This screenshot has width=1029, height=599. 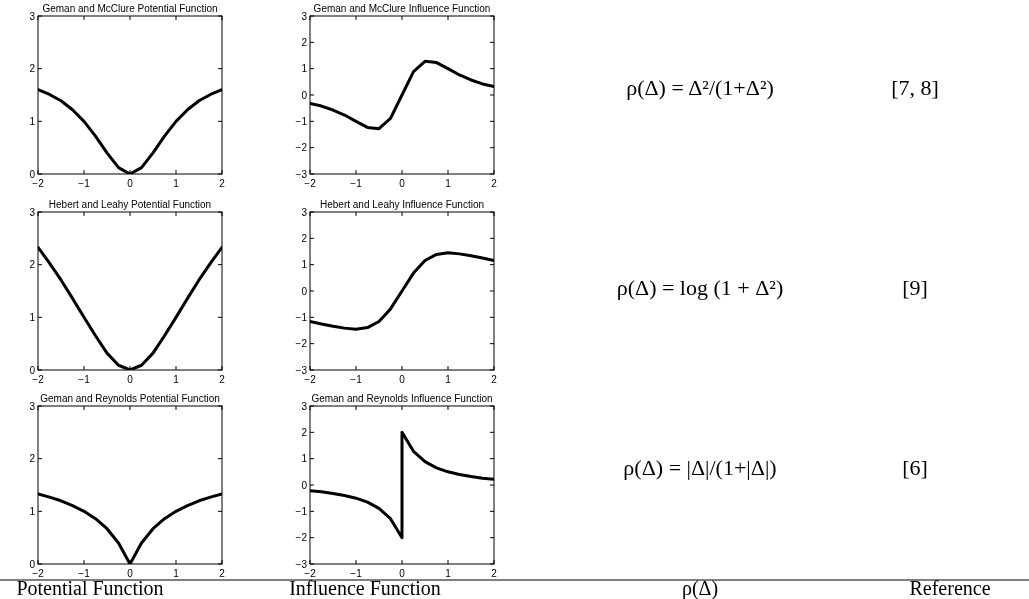 What do you see at coordinates (90, 588) in the screenshot?
I see `text: Potential Function` at bounding box center [90, 588].